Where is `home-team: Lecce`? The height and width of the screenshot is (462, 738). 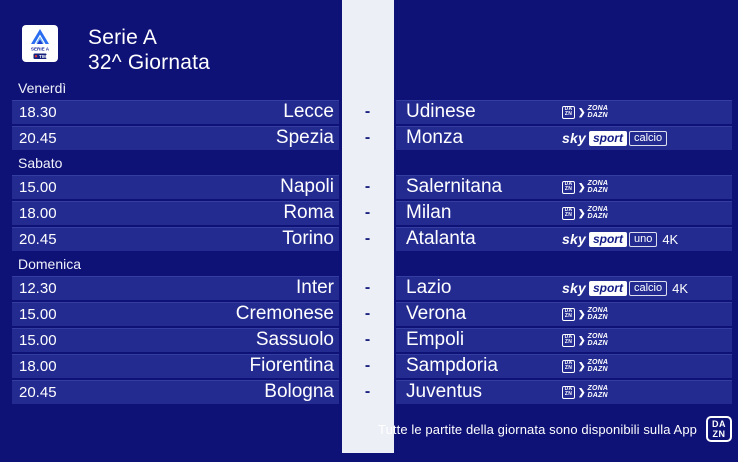
home-team: Lecce is located at coordinates (308, 111).